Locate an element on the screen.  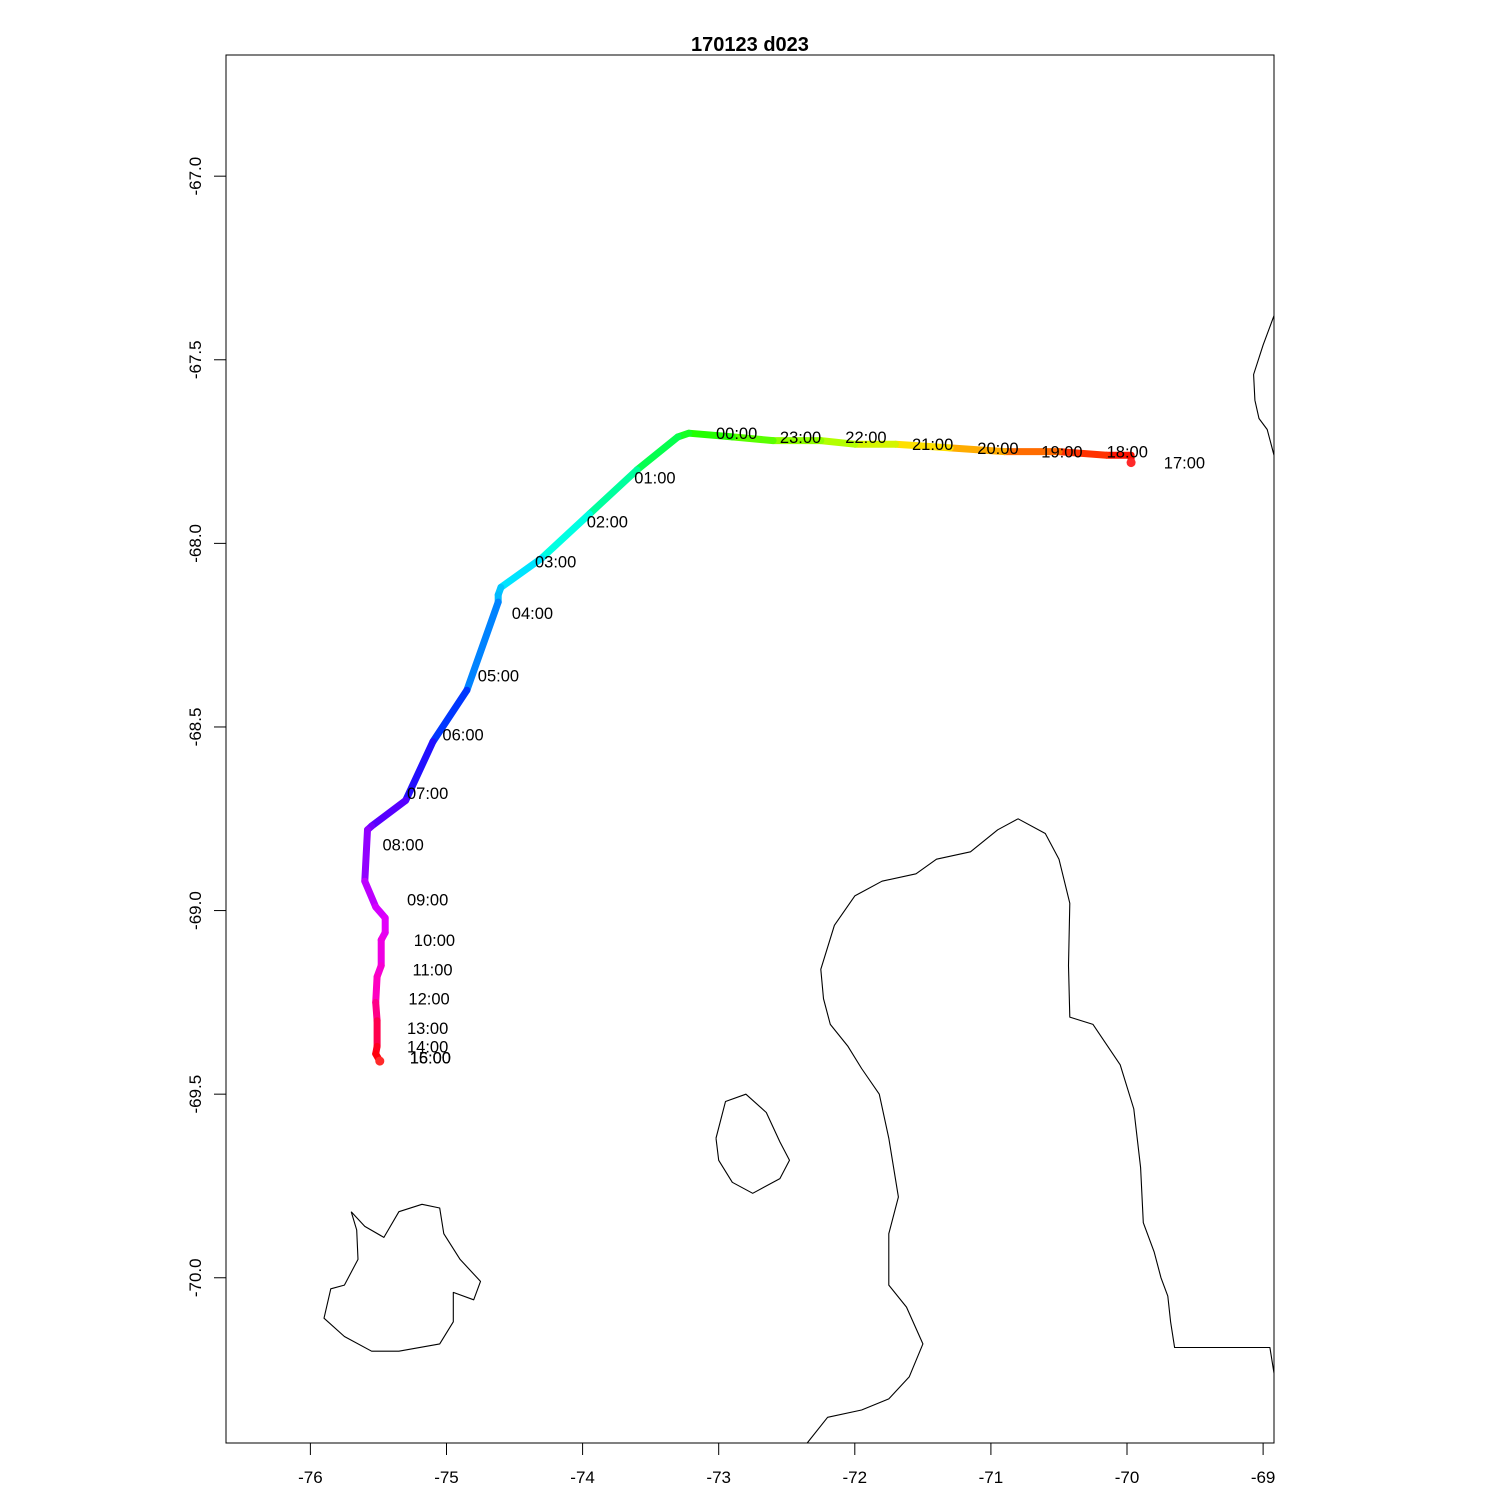
time-label: 00:00 is located at coordinates (736, 434).